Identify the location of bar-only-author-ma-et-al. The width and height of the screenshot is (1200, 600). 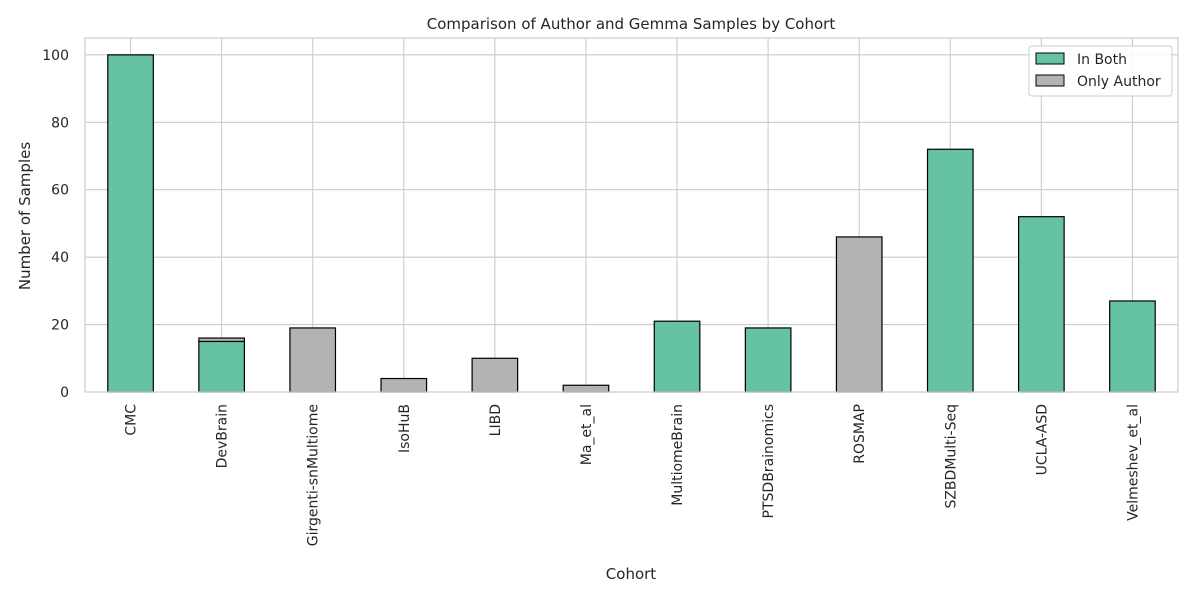
(586, 388).